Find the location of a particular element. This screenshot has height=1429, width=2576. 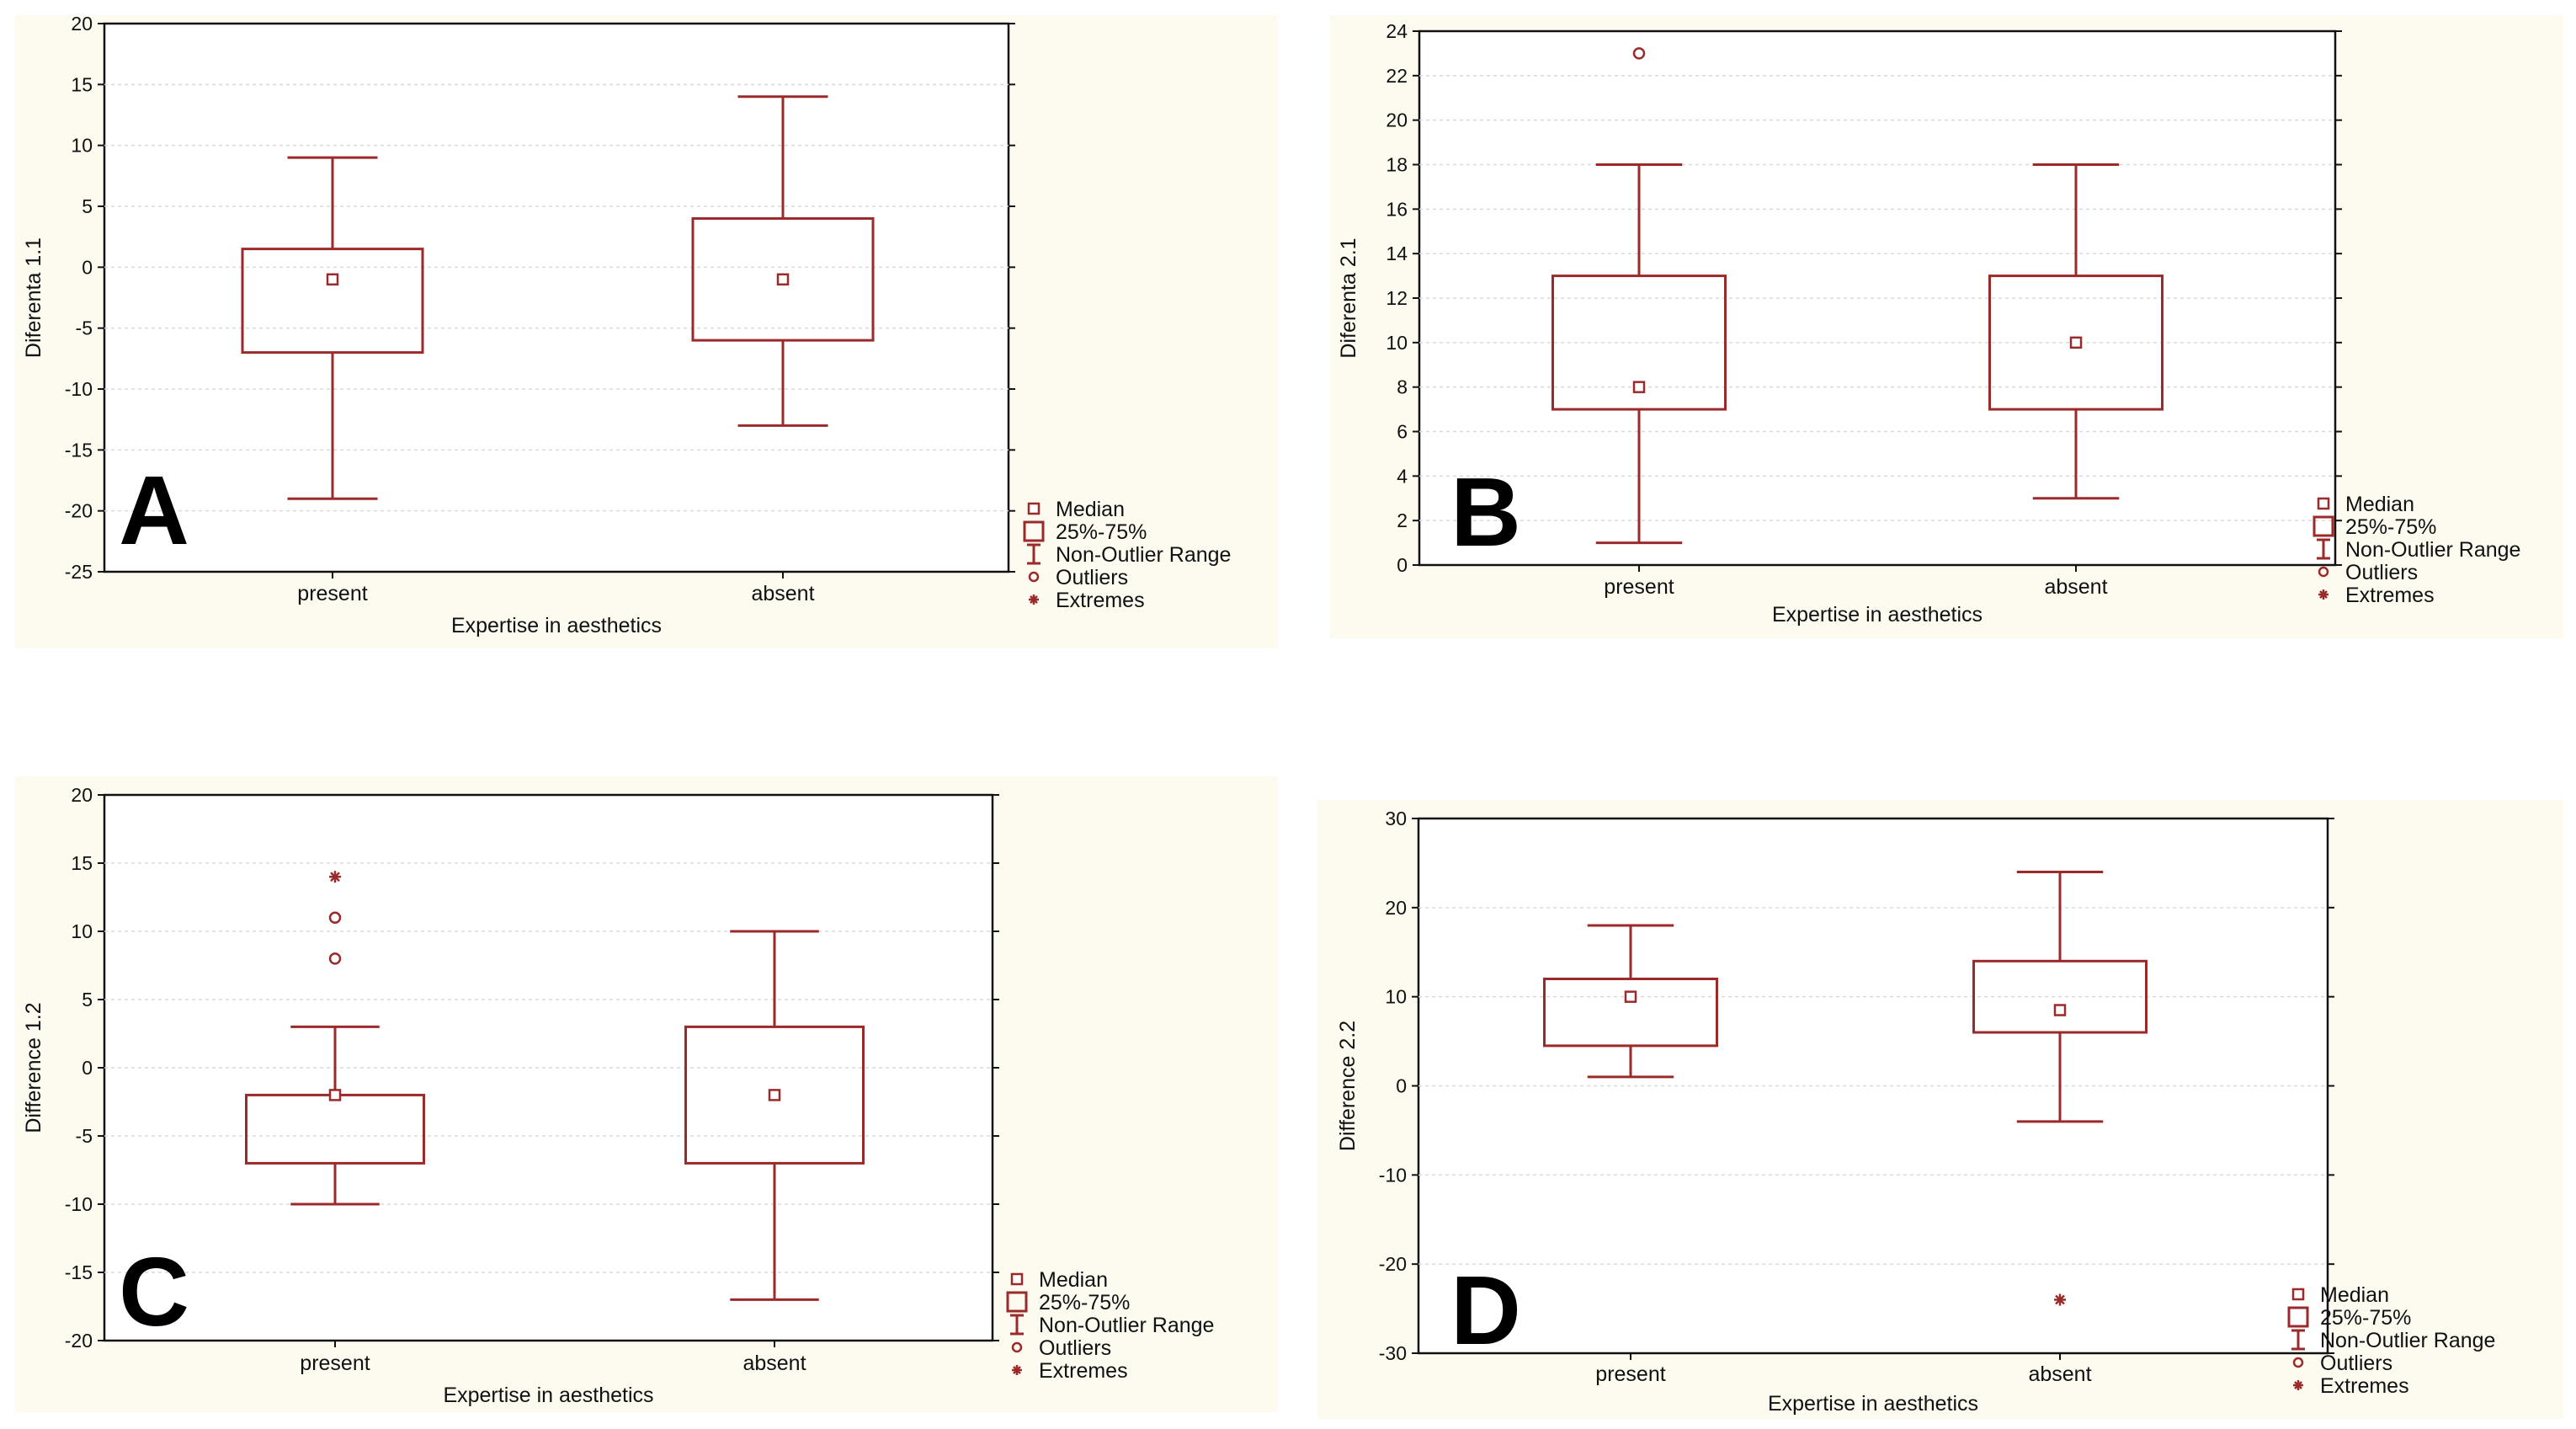

y-axis-label: Difference 2.2 is located at coordinates (1348, 1086).